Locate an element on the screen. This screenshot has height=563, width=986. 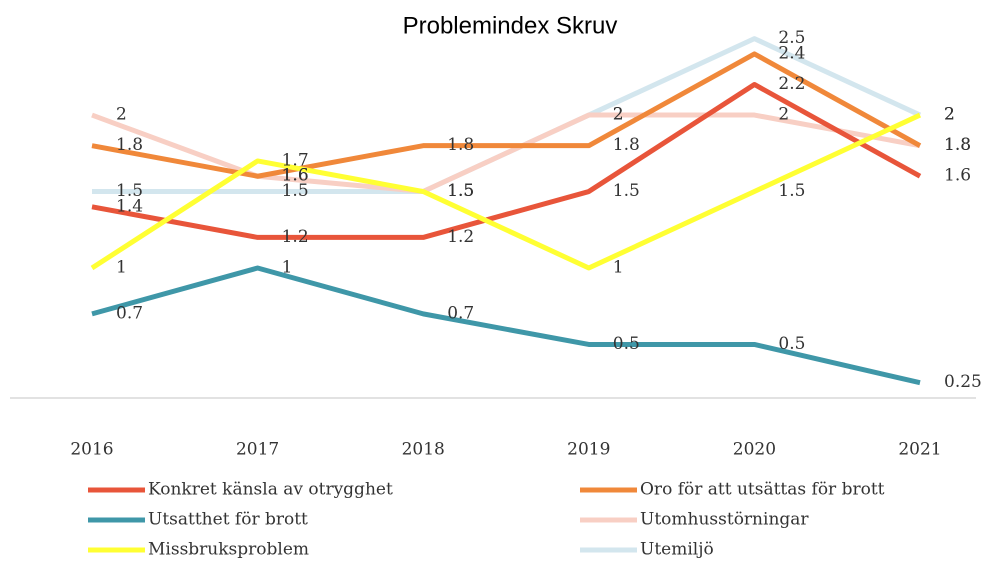
chart-title: Problemindex Skruv is located at coordinates (510, 25).